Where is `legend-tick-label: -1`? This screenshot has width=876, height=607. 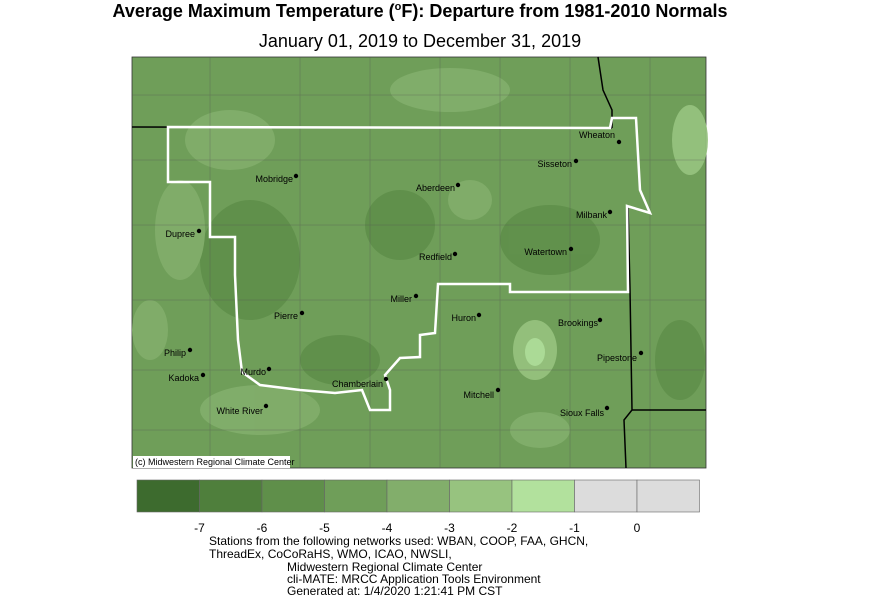
legend-tick-label: -1 is located at coordinates (574, 528).